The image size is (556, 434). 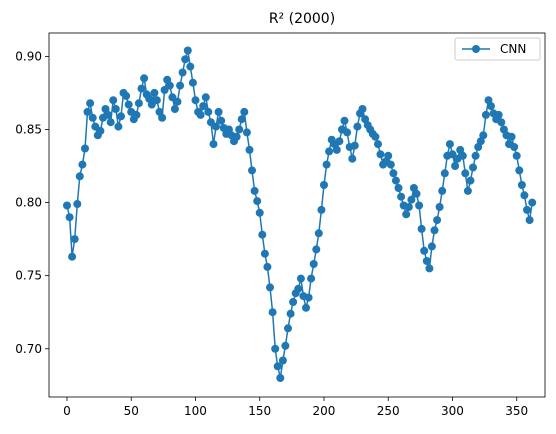 What do you see at coordinates (452, 411) in the screenshot?
I see `x-tick-label: 300` at bounding box center [452, 411].